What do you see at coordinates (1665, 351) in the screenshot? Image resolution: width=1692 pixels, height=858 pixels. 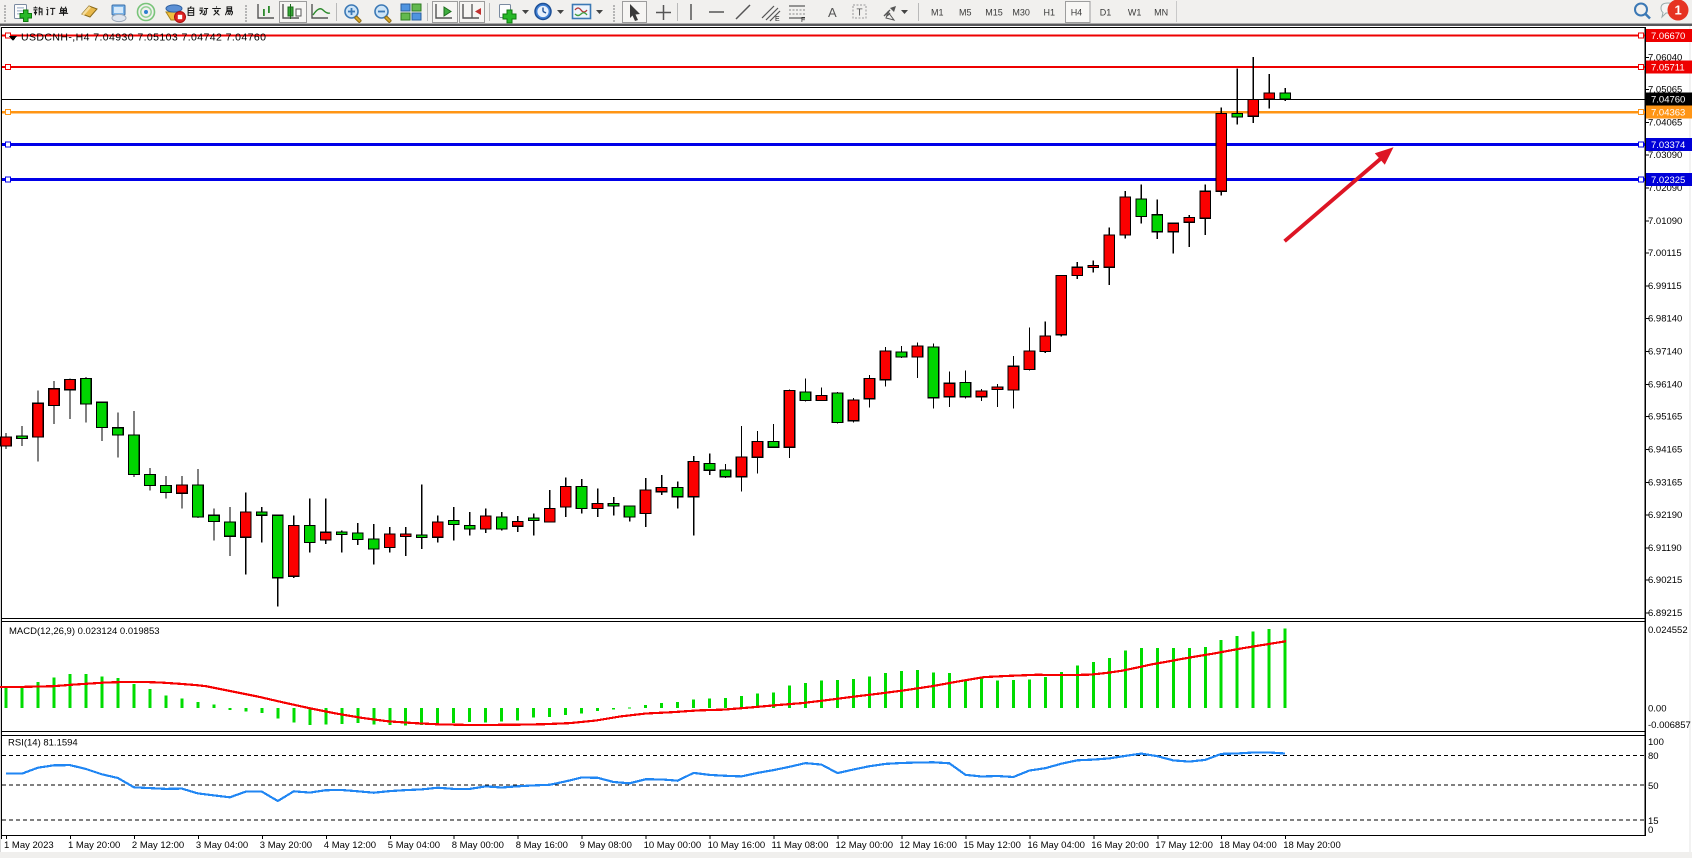 I see `svg-text: 6.97140` at bounding box center [1665, 351].